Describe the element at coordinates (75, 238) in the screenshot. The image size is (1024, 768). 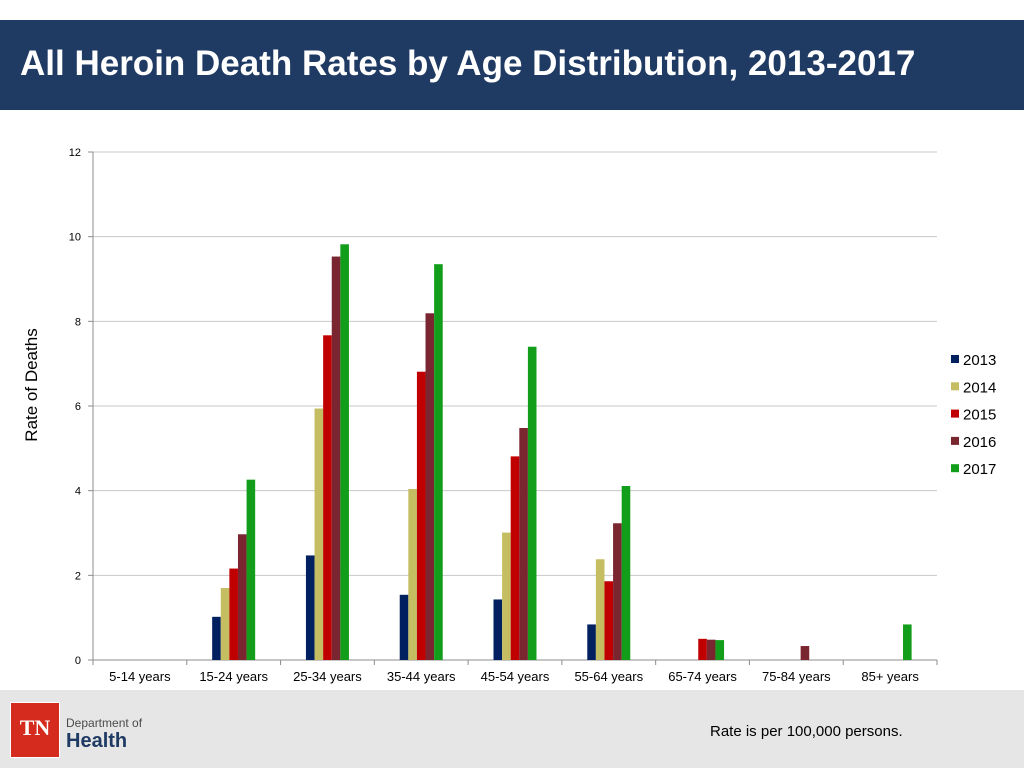
I see `y-tick-label: 10` at that location.